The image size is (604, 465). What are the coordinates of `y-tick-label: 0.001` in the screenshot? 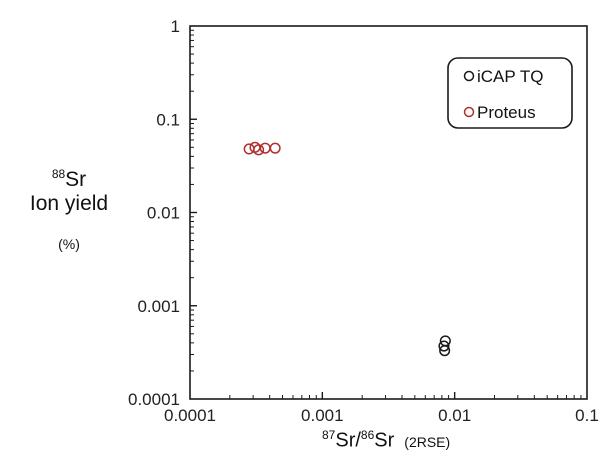 It's located at (158, 306).